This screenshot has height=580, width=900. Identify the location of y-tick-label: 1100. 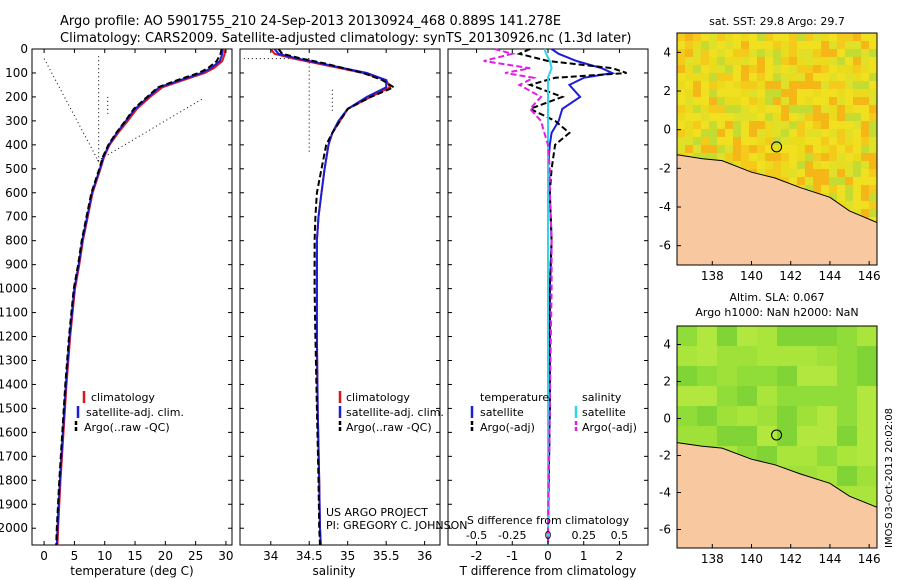
(14, 313).